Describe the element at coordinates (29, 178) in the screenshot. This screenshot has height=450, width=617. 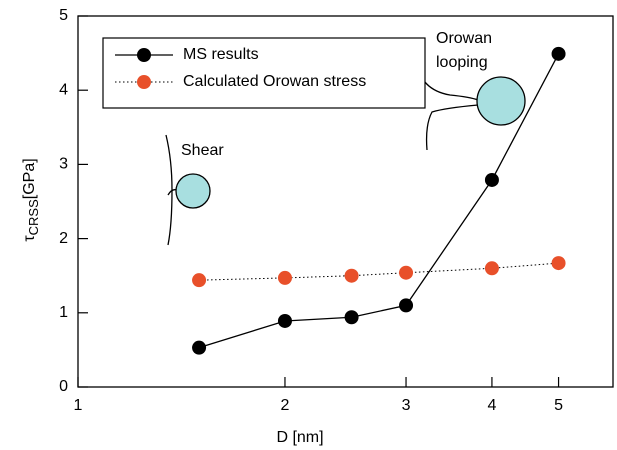
I see `y-label-unit: [GPa]` at that location.